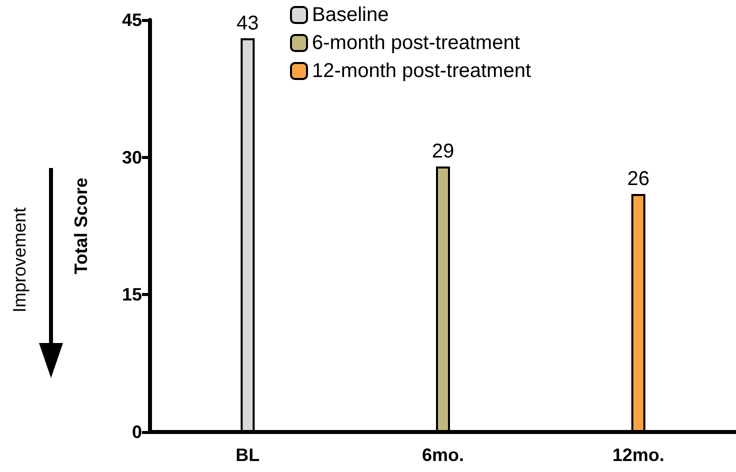  Describe the element at coordinates (247, 23) in the screenshot. I see `data-label: 43` at that location.